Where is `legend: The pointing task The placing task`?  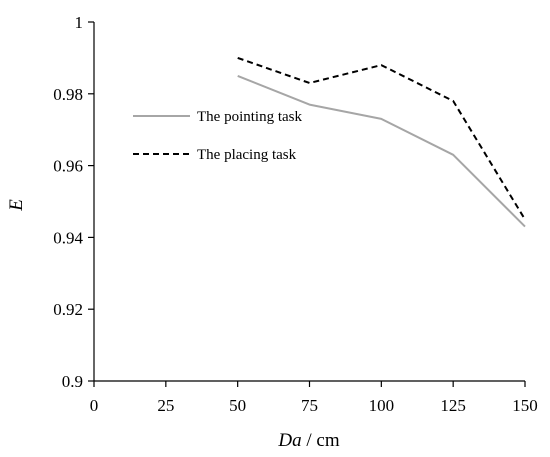
legend: The pointing task The placing task is located at coordinates (217, 136).